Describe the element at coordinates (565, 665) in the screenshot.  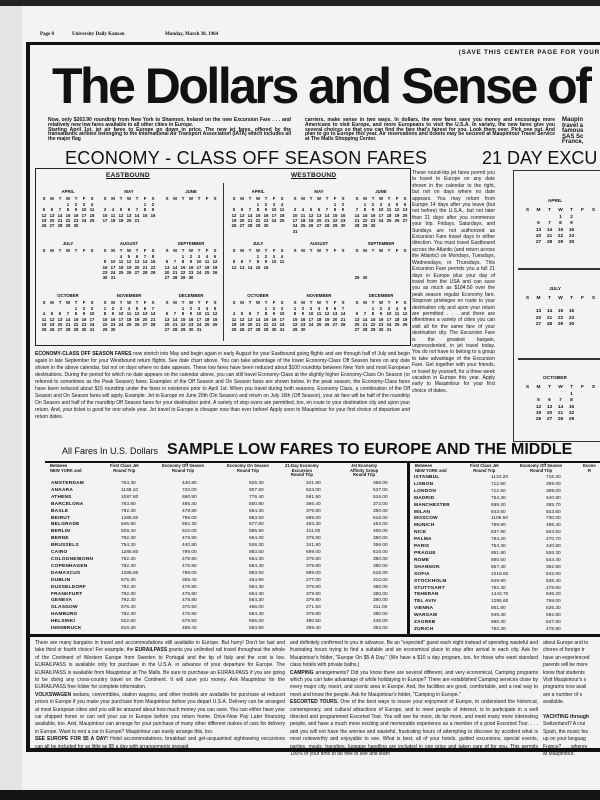
I see `text-line: parents will be more` at that location.